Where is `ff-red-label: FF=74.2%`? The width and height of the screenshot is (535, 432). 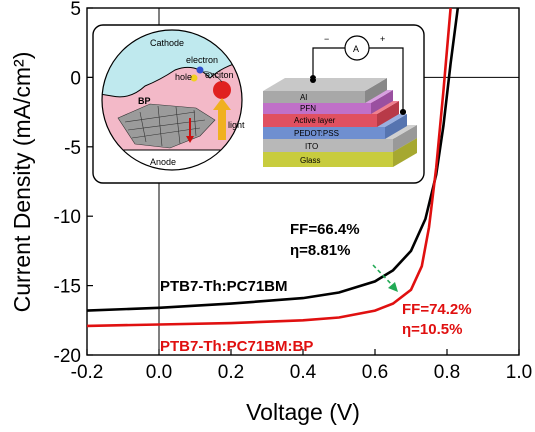 ff-red-label: FF=74.2% is located at coordinates (437, 309).